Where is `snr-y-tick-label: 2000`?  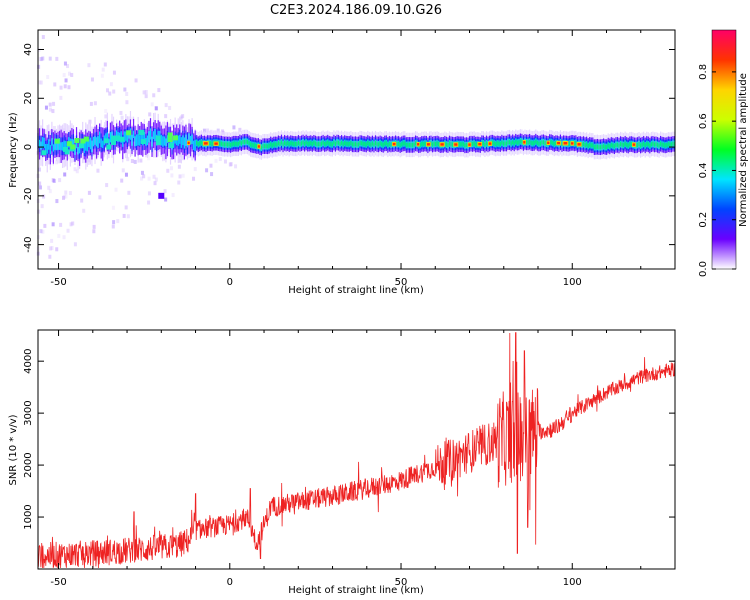 snr-y-tick-label: 2000 is located at coordinates (28, 464).